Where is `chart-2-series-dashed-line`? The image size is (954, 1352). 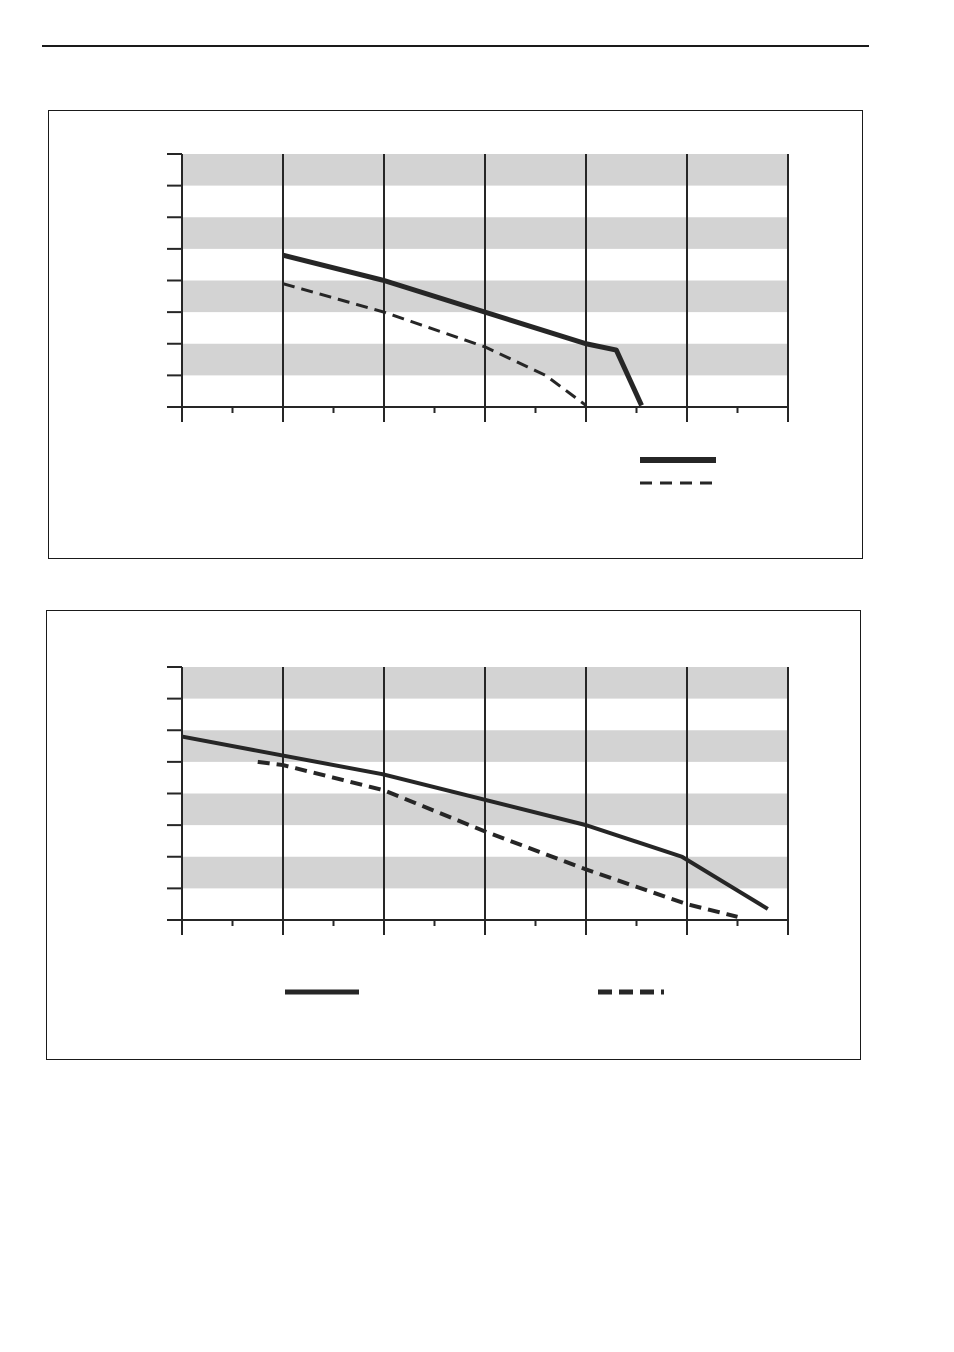
chart-2-series-dashed-line is located at coordinates (497, 839).